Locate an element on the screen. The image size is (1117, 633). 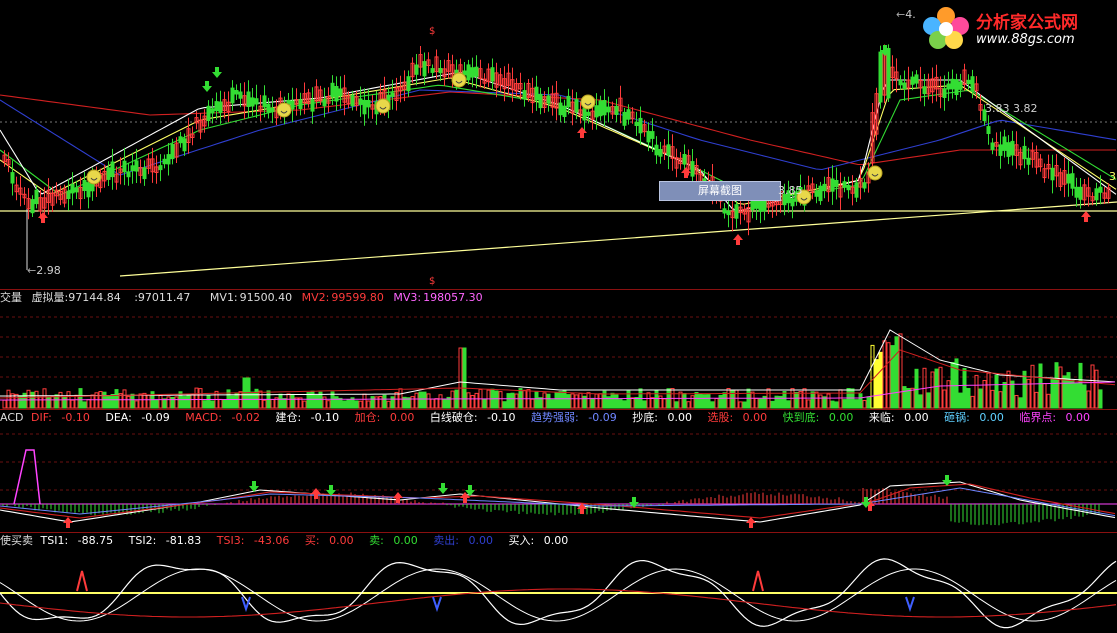
macd-sell-arrow-icon is located at coordinates (470, 490).